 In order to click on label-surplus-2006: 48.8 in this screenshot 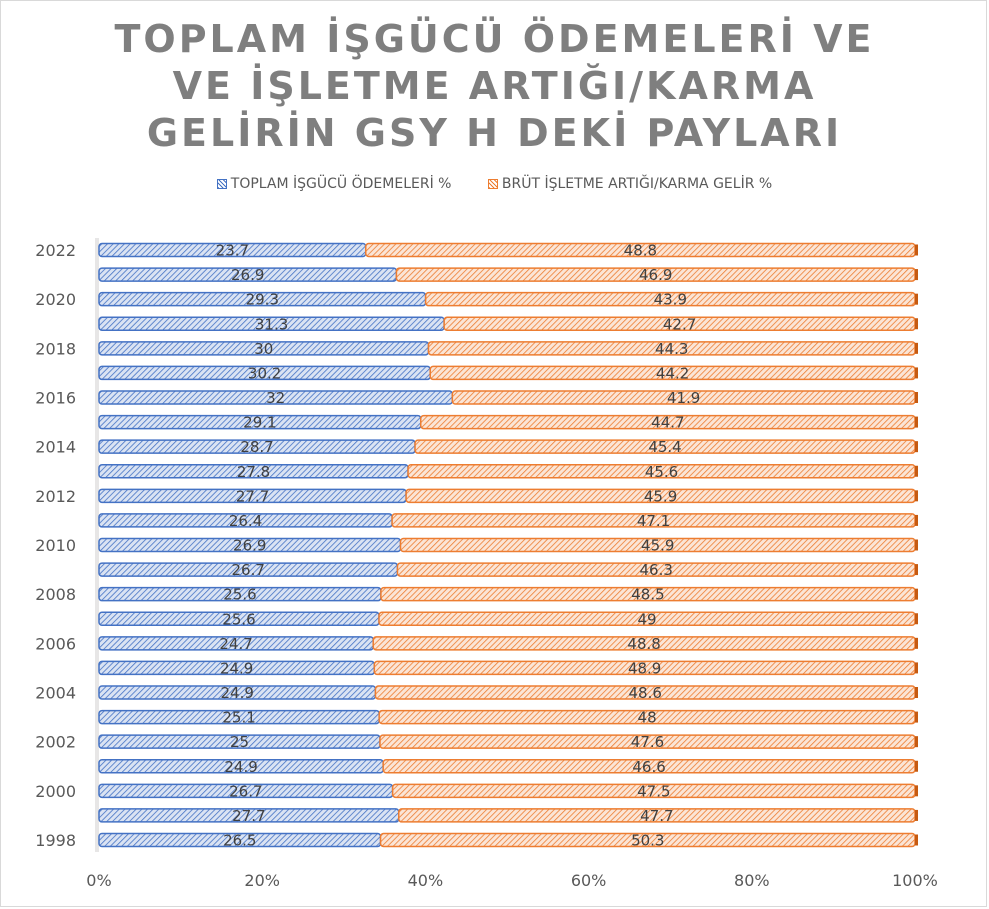, I will do `click(643, 644)`.